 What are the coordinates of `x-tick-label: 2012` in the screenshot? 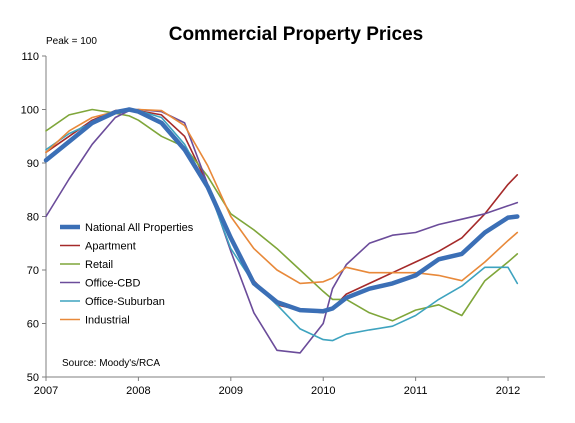 It's located at (508, 391).